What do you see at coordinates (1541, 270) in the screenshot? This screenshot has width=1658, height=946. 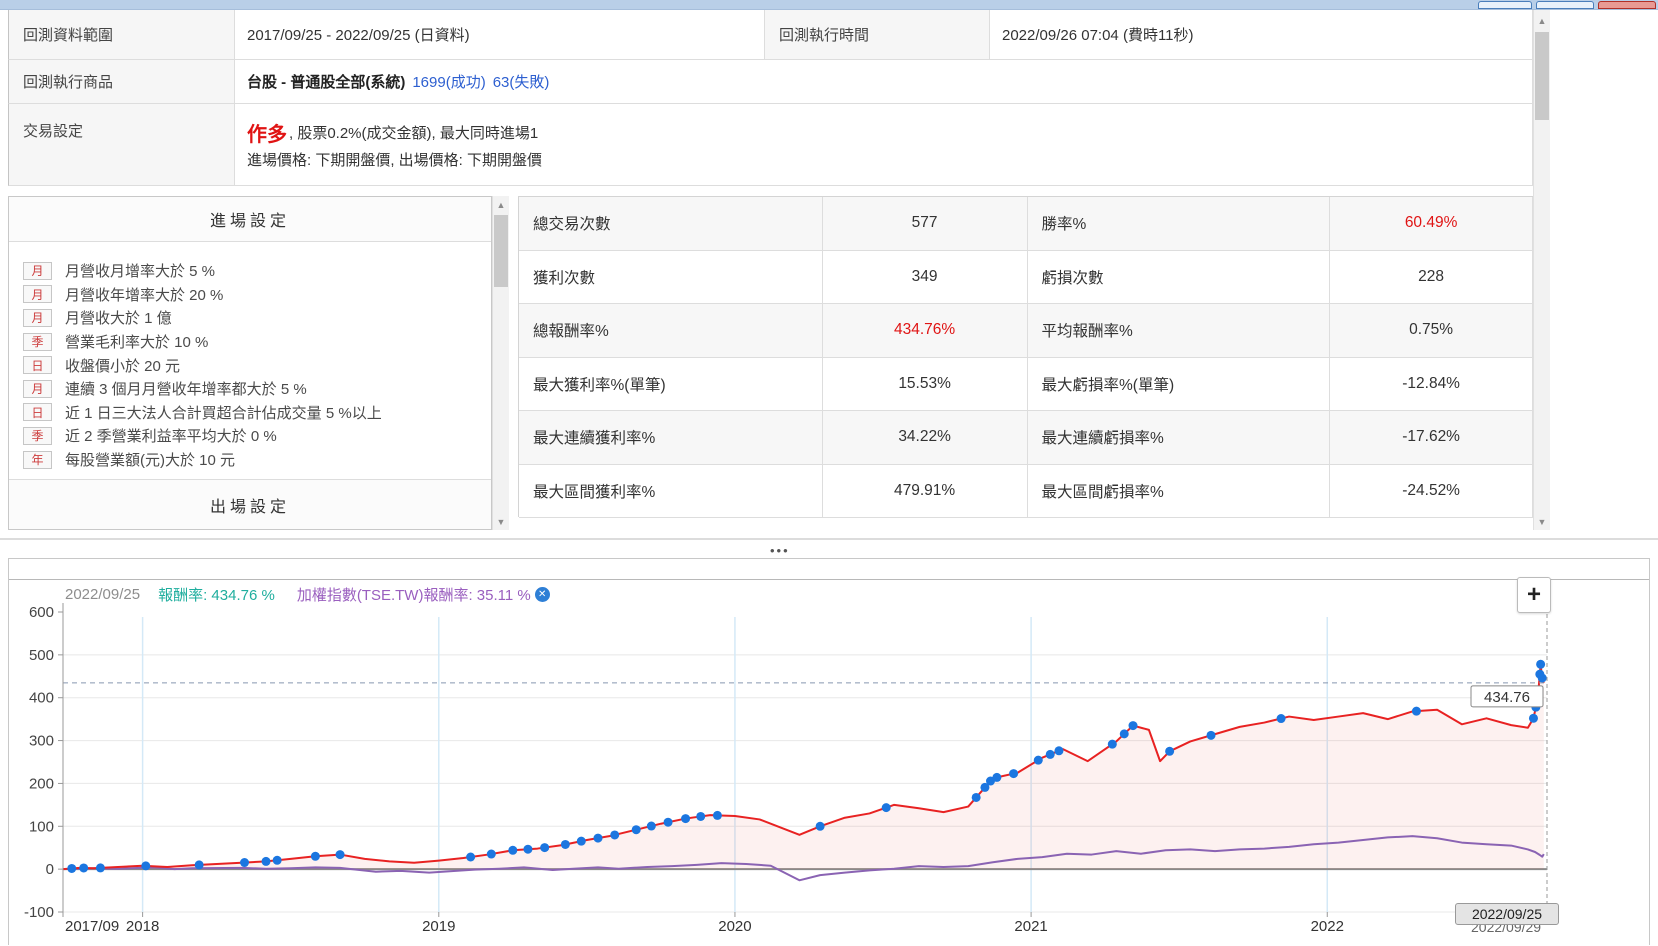 I see `main-scrollbar: ▲ ▼` at bounding box center [1541, 270].